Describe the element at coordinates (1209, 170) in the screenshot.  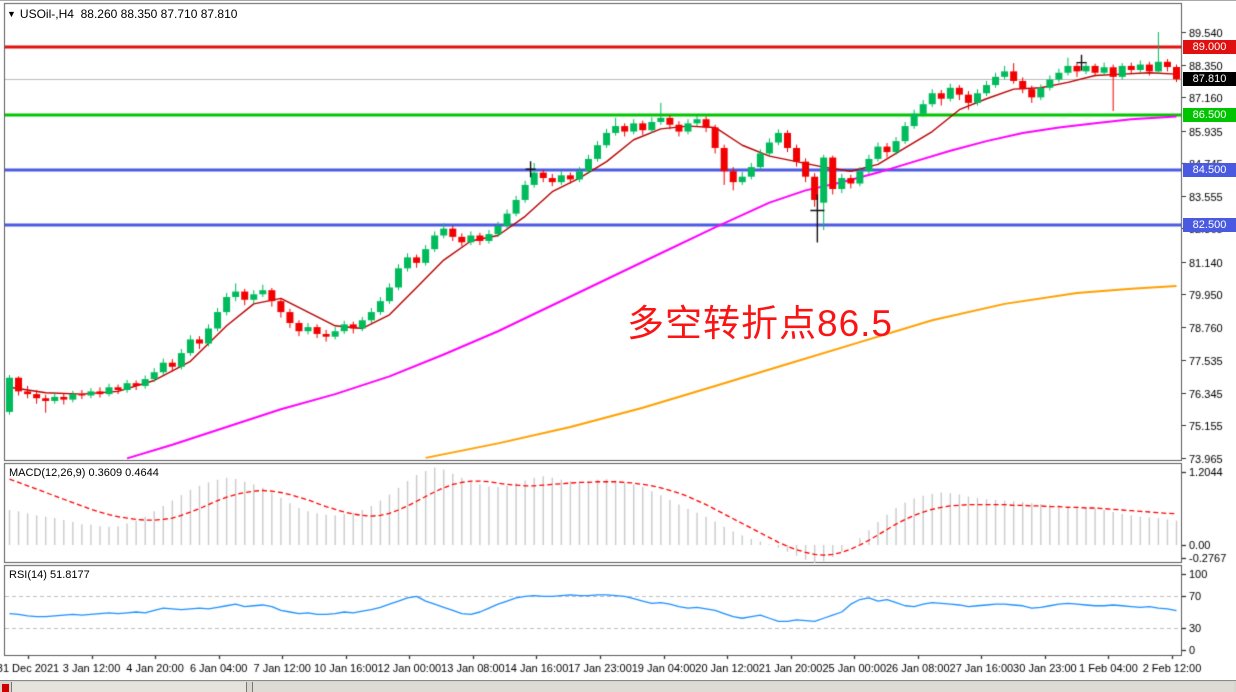
I see `support-price-tag-1: 84.500` at that location.